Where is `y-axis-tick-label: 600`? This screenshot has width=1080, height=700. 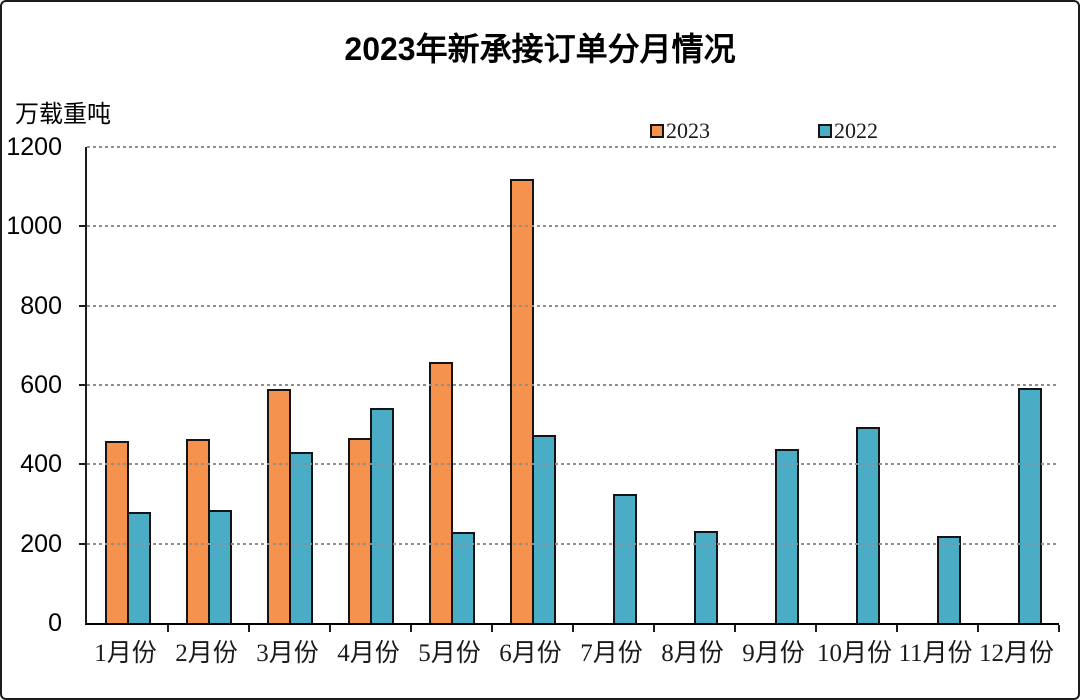 y-axis-tick-label: 600 is located at coordinates (41, 385).